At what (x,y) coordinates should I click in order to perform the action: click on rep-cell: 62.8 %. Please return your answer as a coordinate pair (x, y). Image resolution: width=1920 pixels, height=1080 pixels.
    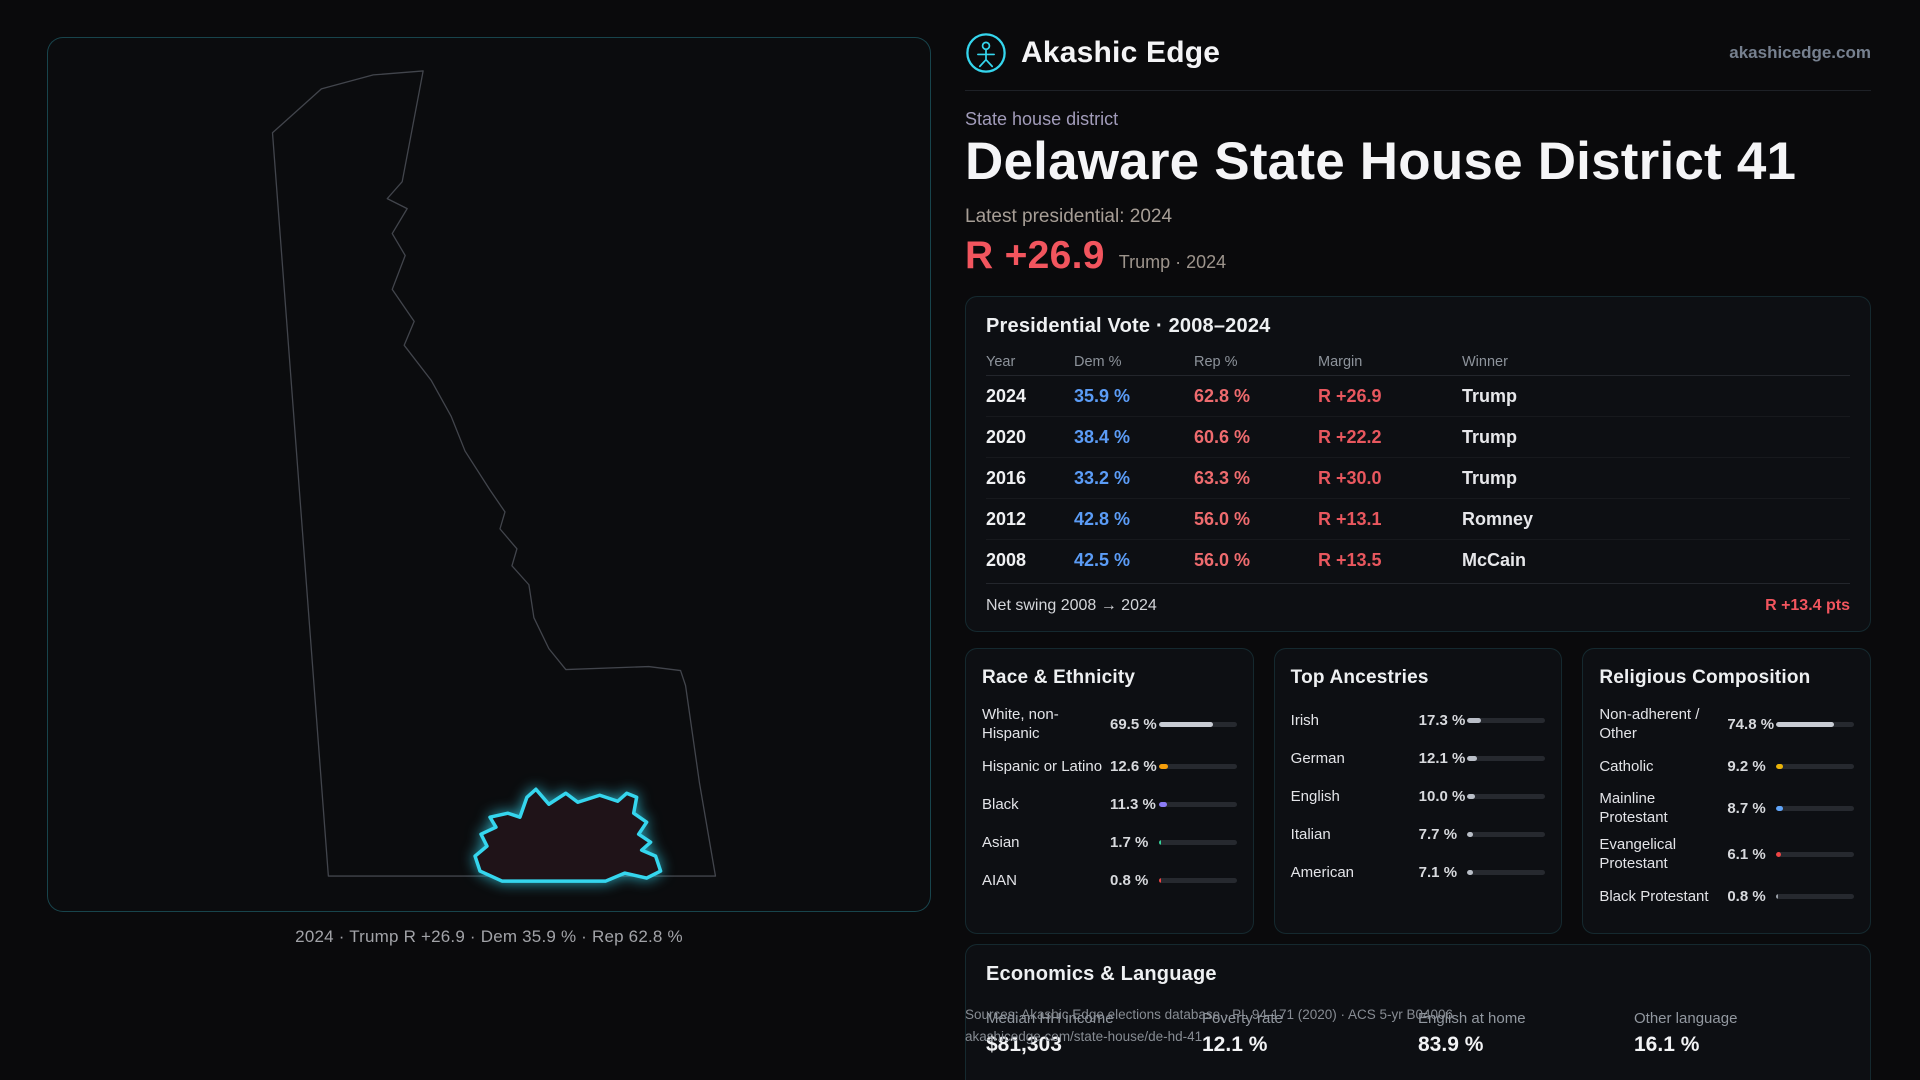
    Looking at the image, I should click on (1222, 395).